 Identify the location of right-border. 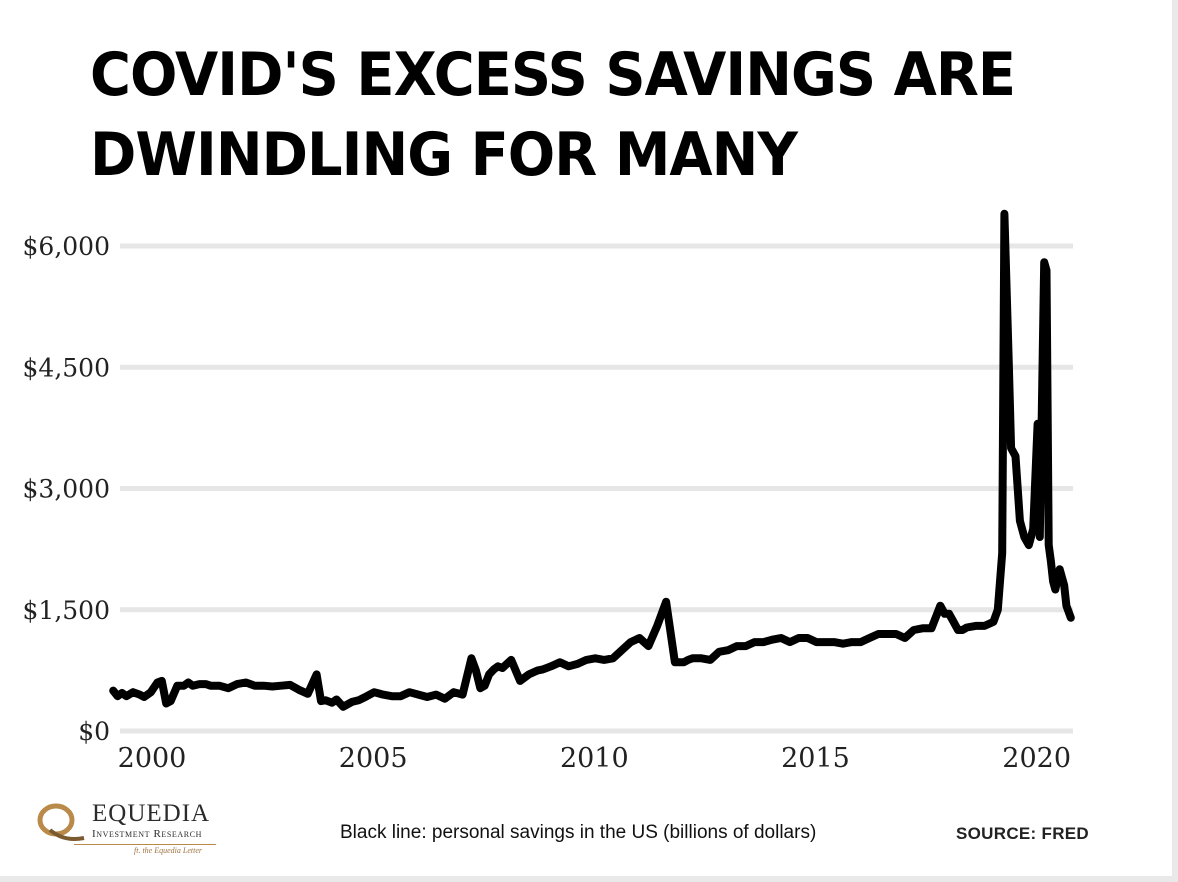
(1175, 441).